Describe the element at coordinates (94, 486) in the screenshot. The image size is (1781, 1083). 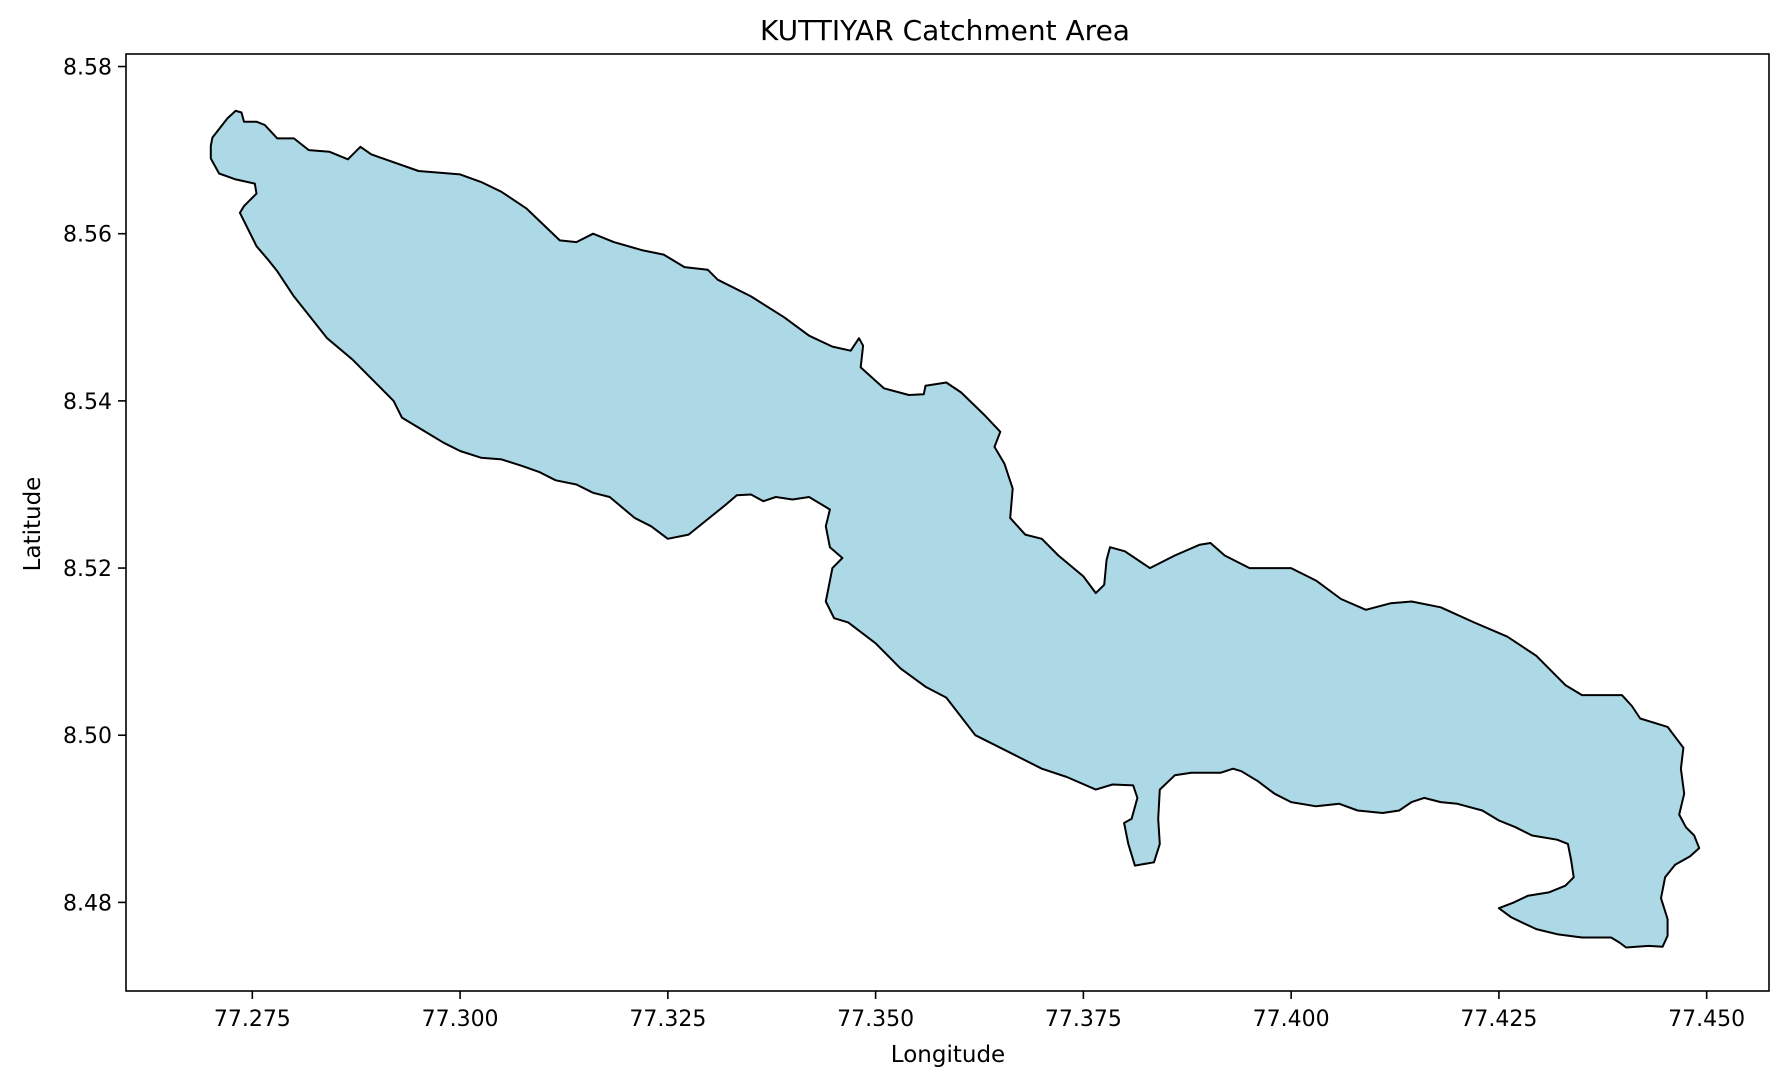
I see `y-axis-ticks: 8.48 8.50 8.52 8.54 8.56 8.58` at that location.